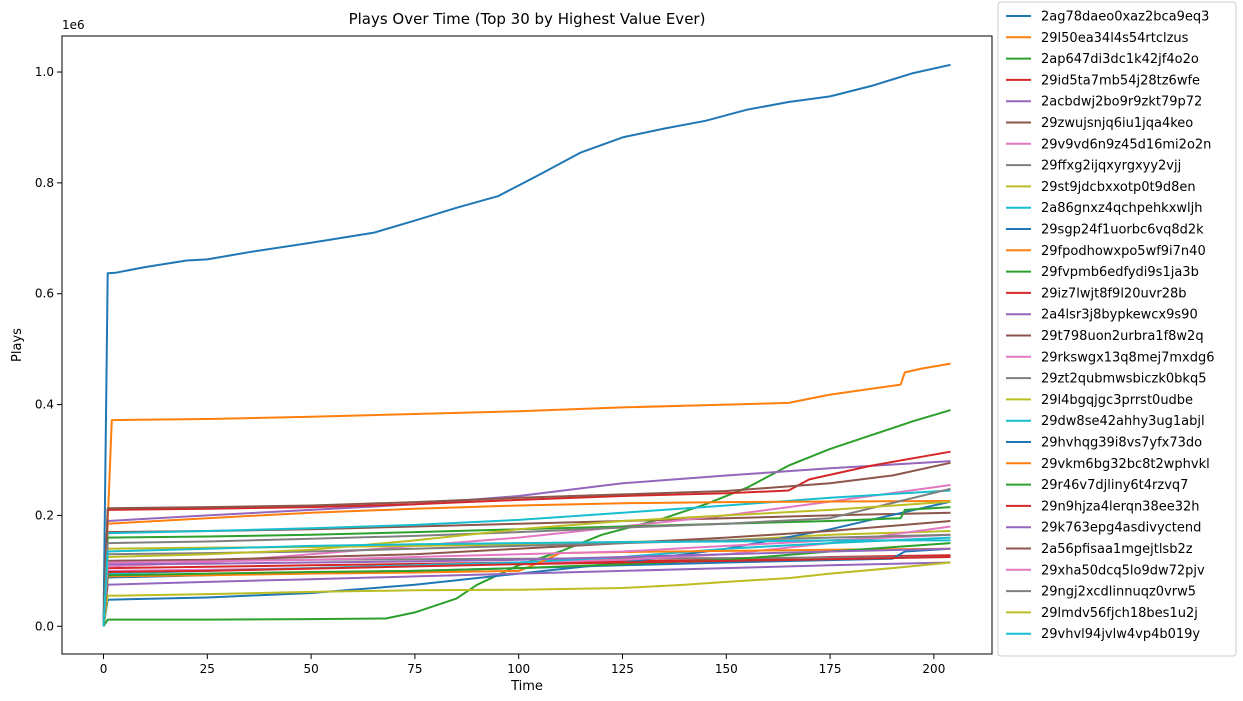 The image size is (1243, 701). I want to click on legend-label-20: 29hvhqg39i8vs7yfx73do, so click(1121, 443).